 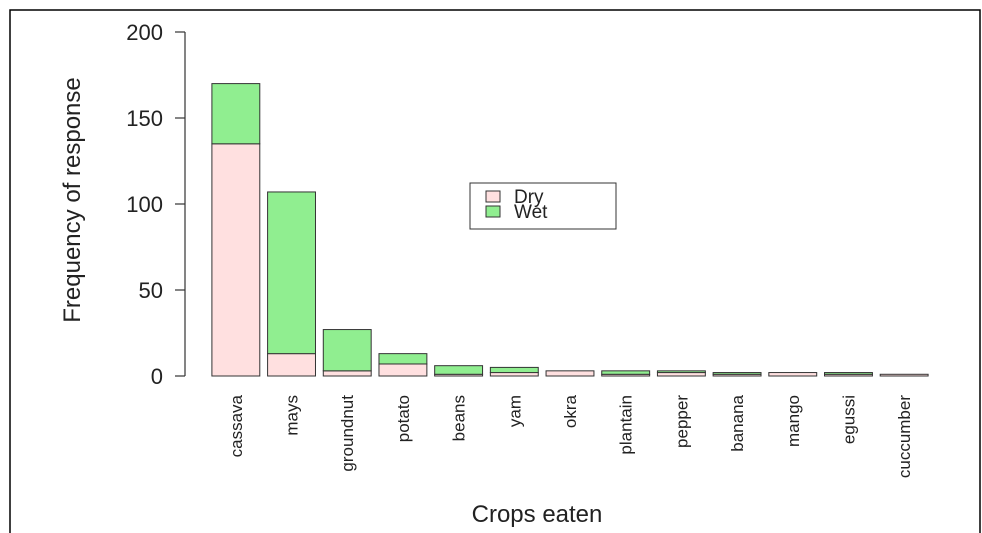 What do you see at coordinates (403, 418) in the screenshot?
I see `x-tick-label: potato` at bounding box center [403, 418].